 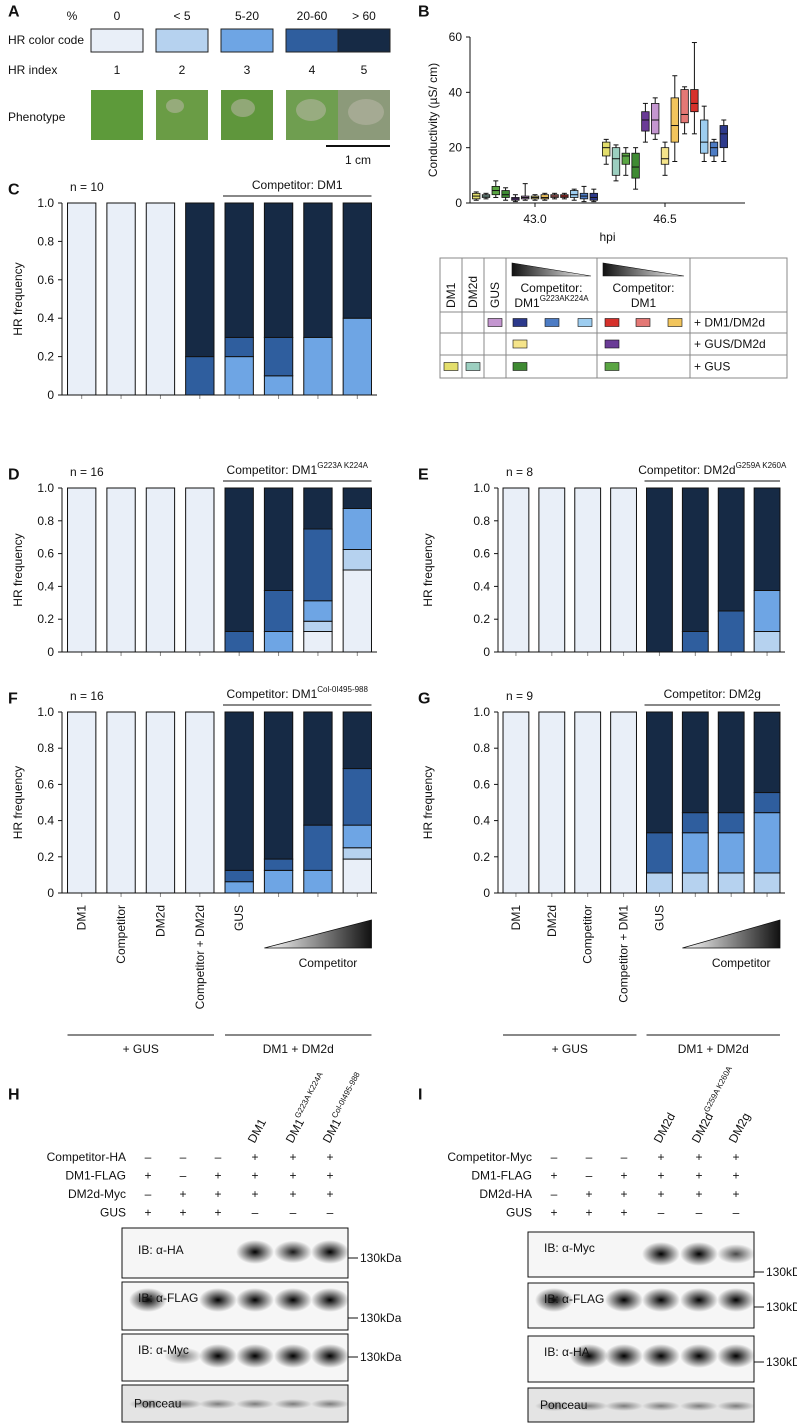 What do you see at coordinates (519, 696) in the screenshot?
I see `sample-size: n = 9` at bounding box center [519, 696].